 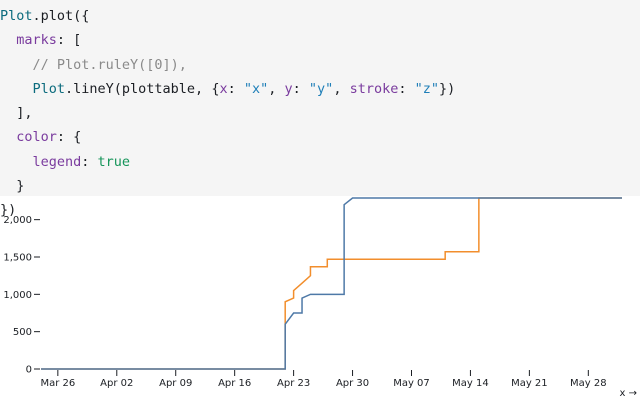 I want to click on code-token: true, so click(x=114, y=161).